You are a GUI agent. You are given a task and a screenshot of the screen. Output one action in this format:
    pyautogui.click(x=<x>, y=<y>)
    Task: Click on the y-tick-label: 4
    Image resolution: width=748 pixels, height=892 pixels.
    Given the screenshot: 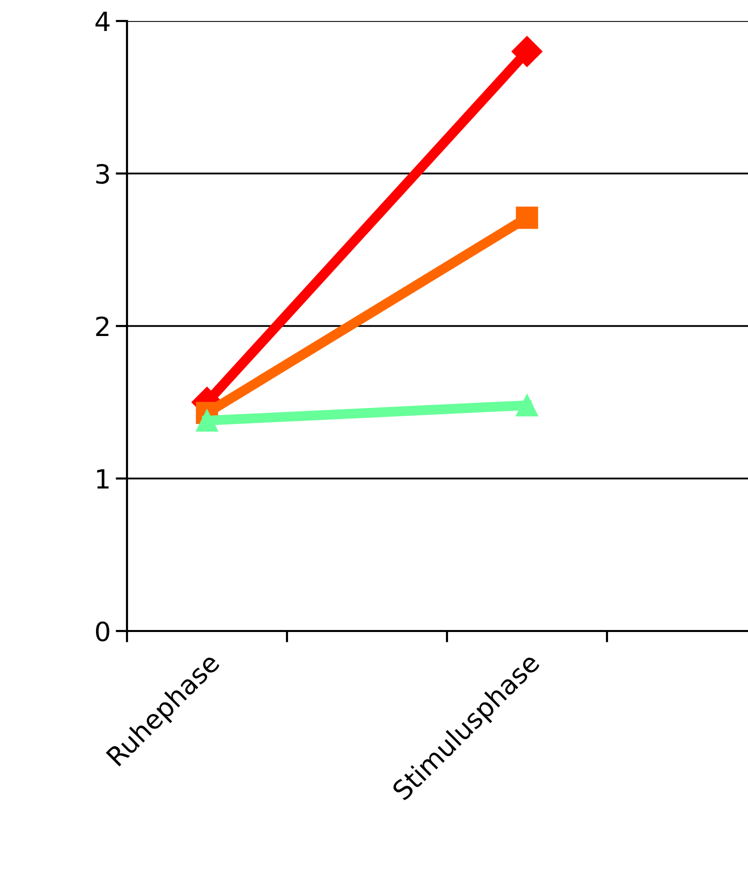 What is the action you would take?
    pyautogui.click(x=103, y=22)
    